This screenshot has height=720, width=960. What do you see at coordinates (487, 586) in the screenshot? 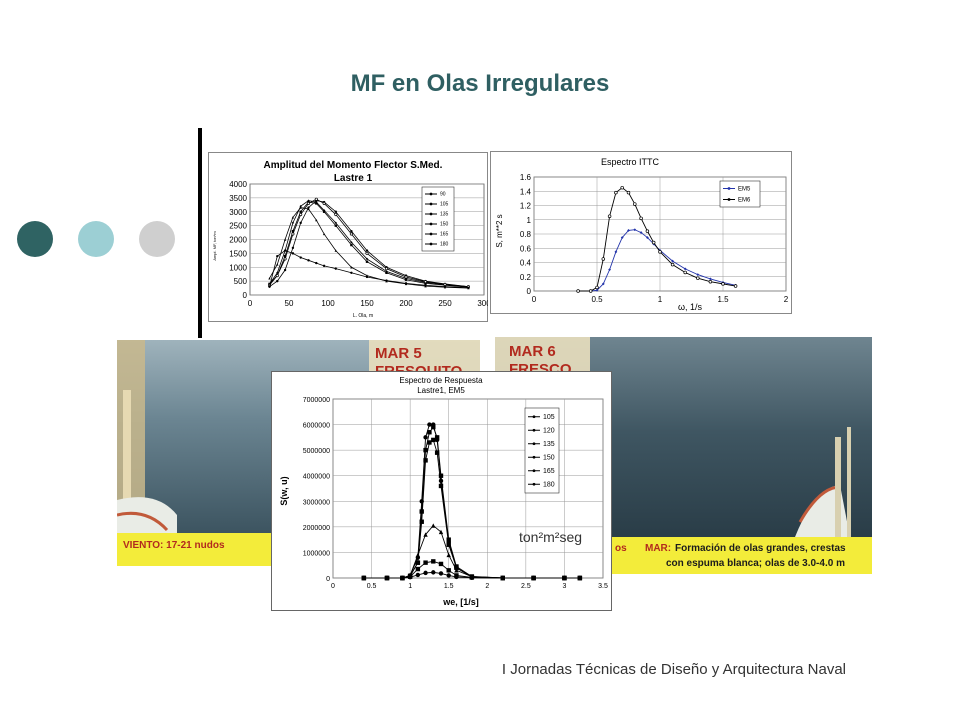
I see `c3-xtick-label: 2` at bounding box center [487, 586].